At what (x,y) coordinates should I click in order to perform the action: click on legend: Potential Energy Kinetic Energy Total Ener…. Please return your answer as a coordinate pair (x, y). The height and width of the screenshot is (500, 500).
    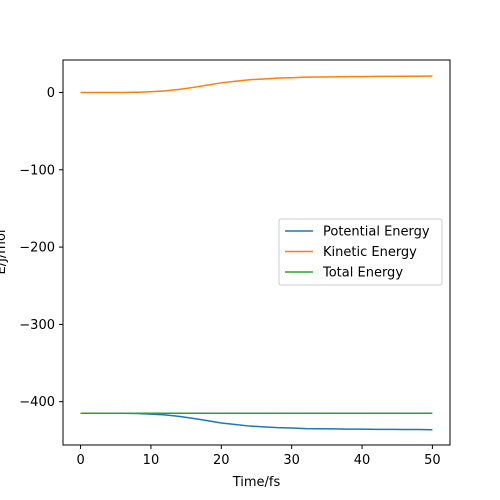
    Looking at the image, I should click on (360, 252).